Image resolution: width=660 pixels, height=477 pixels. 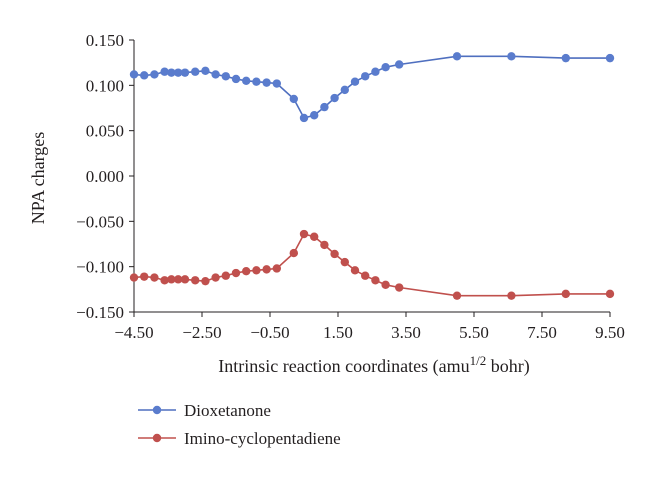 What do you see at coordinates (474, 332) in the screenshot?
I see `x-tick-label: 5.50` at bounding box center [474, 332].